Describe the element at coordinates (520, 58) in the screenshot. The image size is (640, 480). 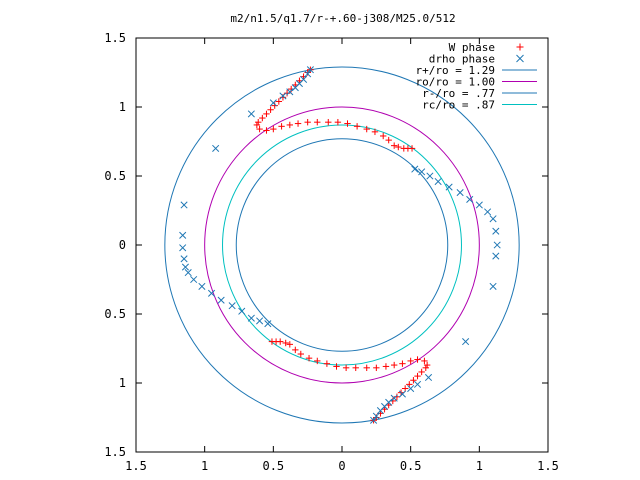
I see `legend-marker` at that location.